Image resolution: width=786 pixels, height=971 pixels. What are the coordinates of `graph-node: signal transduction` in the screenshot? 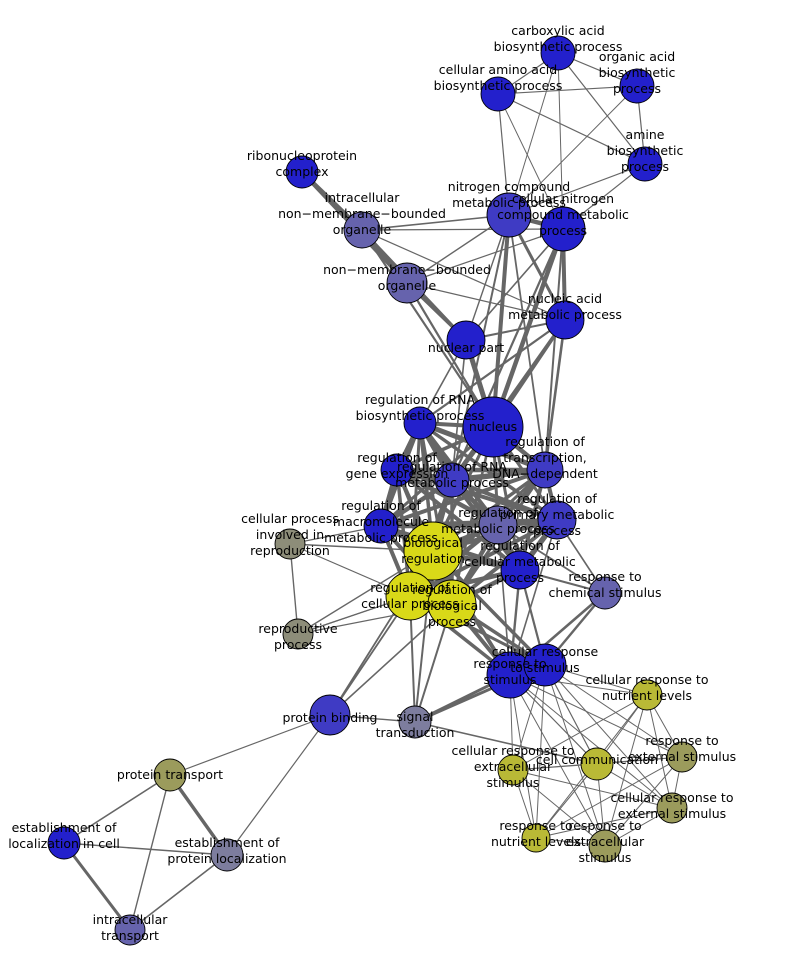 It's located at (415, 722).